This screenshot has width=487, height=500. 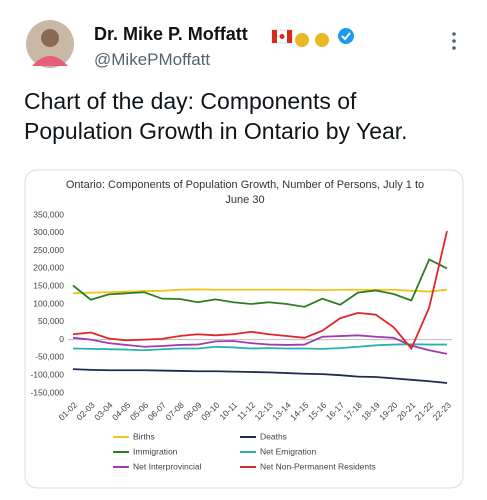 What do you see at coordinates (50, 38) in the screenshot?
I see `avatar-face` at bounding box center [50, 38].